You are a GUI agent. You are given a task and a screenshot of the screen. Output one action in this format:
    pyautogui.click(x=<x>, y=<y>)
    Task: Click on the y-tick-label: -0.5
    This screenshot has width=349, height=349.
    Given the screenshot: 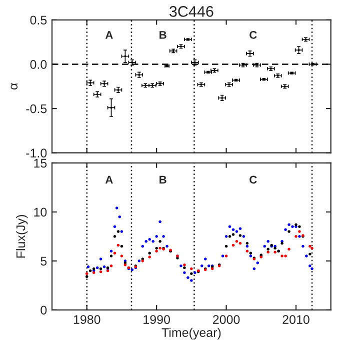 What is the action you would take?
    pyautogui.click(x=36, y=109)
    